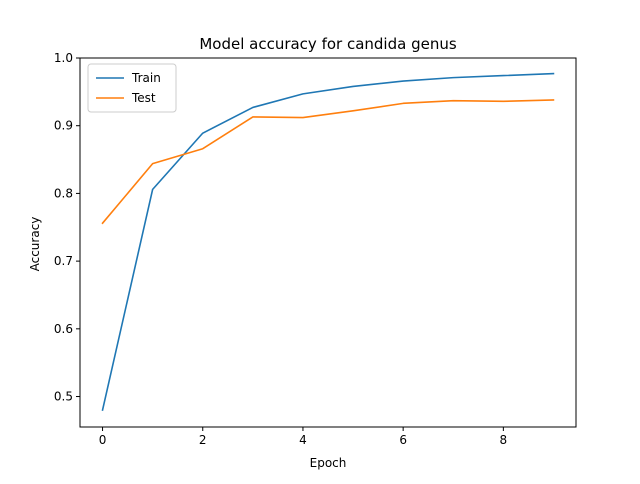 The width and height of the screenshot is (640, 484). What do you see at coordinates (35, 244) in the screenshot?
I see `y-axis-label: Accuracy` at bounding box center [35, 244].